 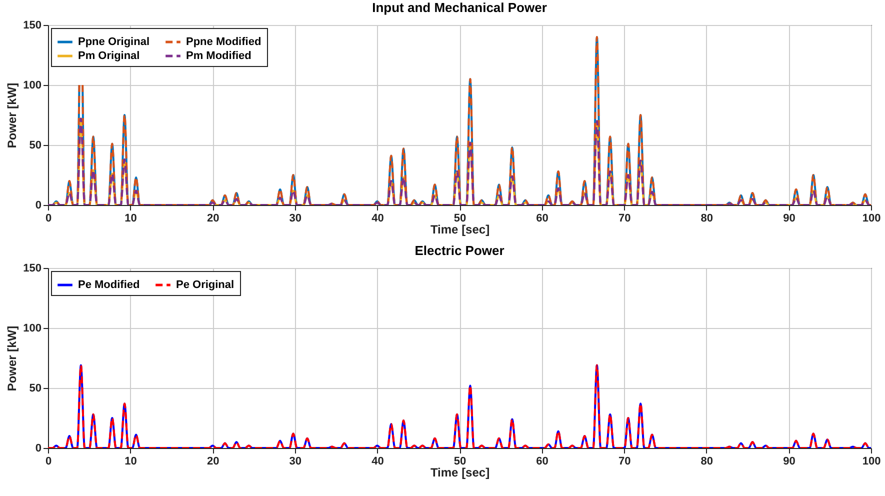 What do you see at coordinates (109, 56) in the screenshot?
I see `legend-label: Pm Original` at bounding box center [109, 56].